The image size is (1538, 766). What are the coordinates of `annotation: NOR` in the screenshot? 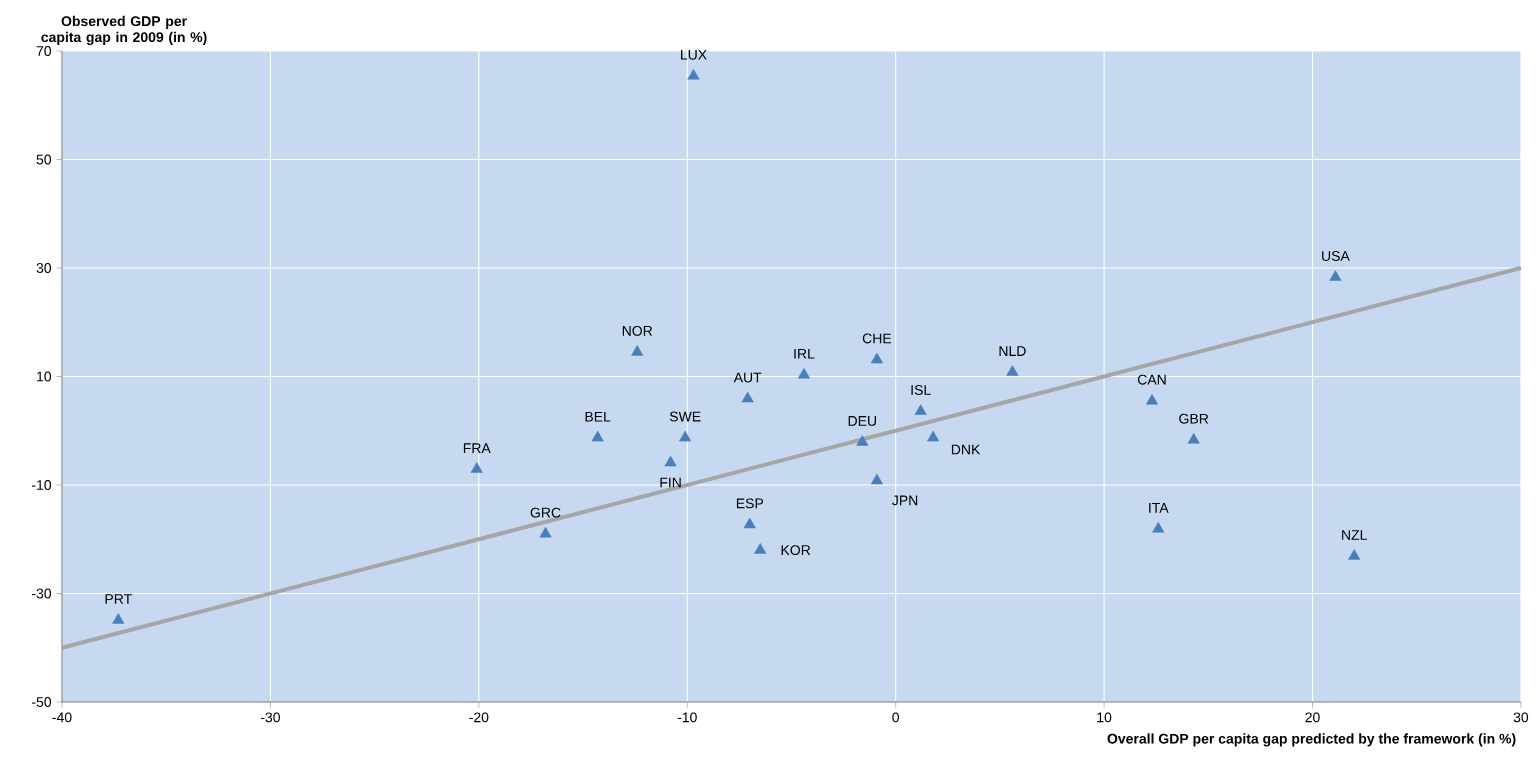 It's located at (637, 330).